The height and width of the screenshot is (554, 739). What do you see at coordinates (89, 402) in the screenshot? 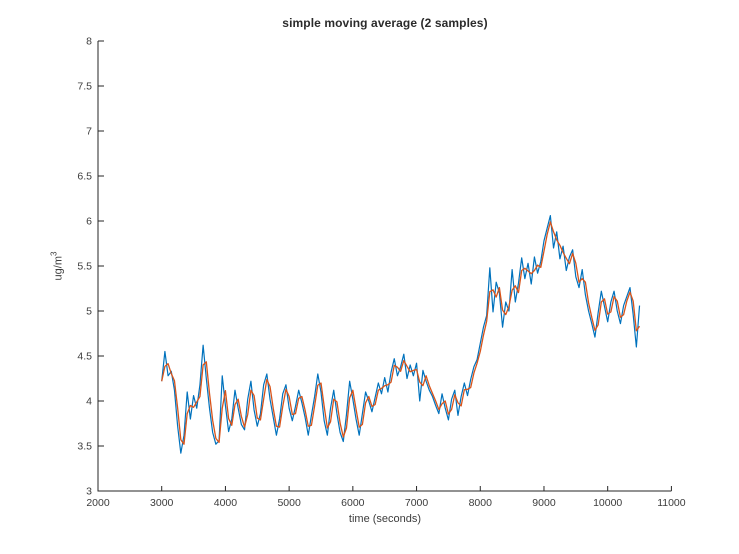
I see `y-tick-label: 4` at bounding box center [89, 402].